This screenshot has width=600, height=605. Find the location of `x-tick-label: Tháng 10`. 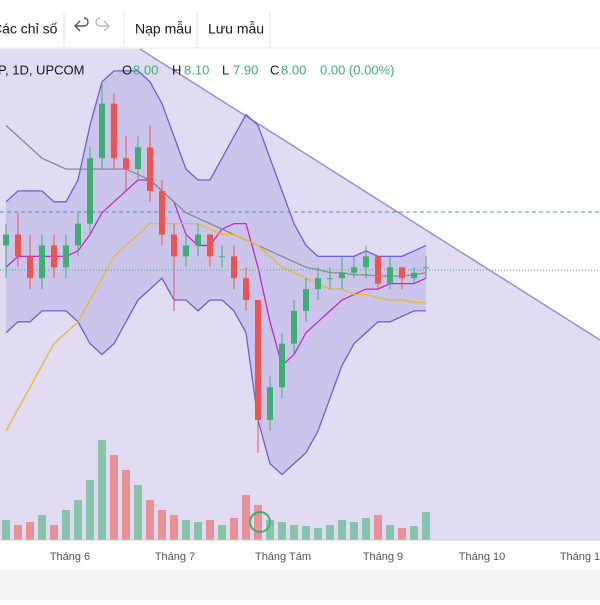

x-tick-label: Tháng 10 is located at coordinates (482, 557).